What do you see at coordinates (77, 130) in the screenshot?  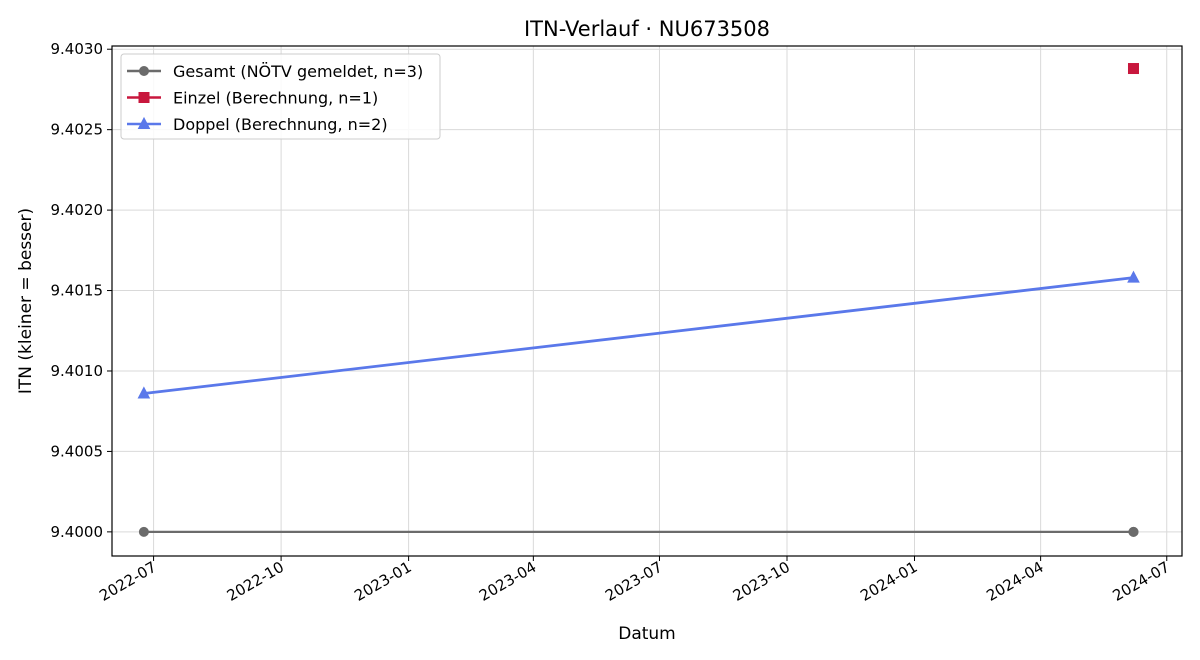 I see `y-tick-label: 9.4025` at bounding box center [77, 130].